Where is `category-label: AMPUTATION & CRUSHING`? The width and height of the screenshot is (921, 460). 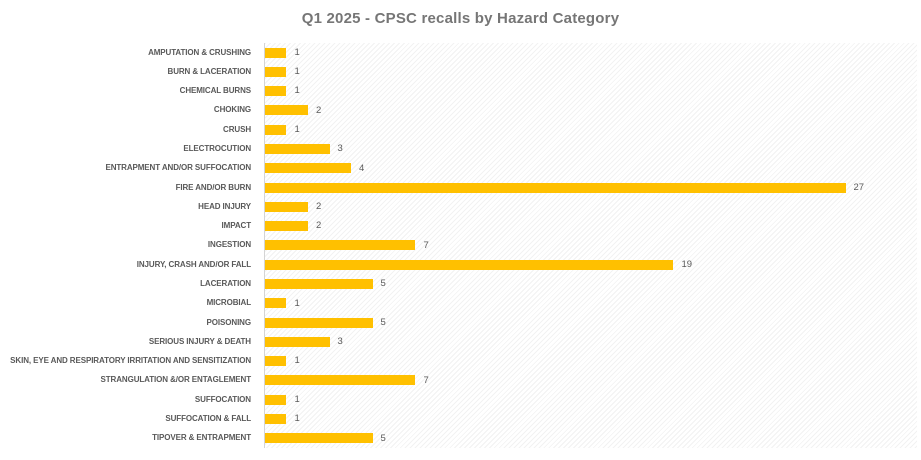
category-label: AMPUTATION & CRUSHING is located at coordinates (199, 52).